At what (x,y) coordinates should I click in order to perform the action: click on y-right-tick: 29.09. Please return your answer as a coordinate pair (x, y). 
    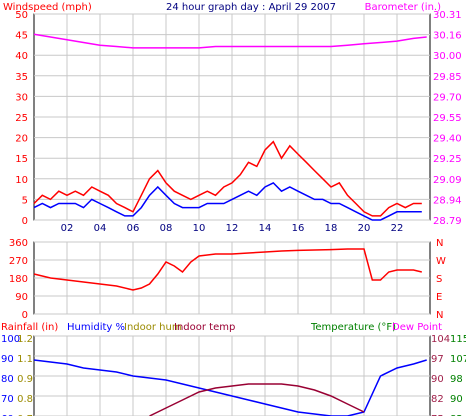
    Looking at the image, I should click on (447, 180).